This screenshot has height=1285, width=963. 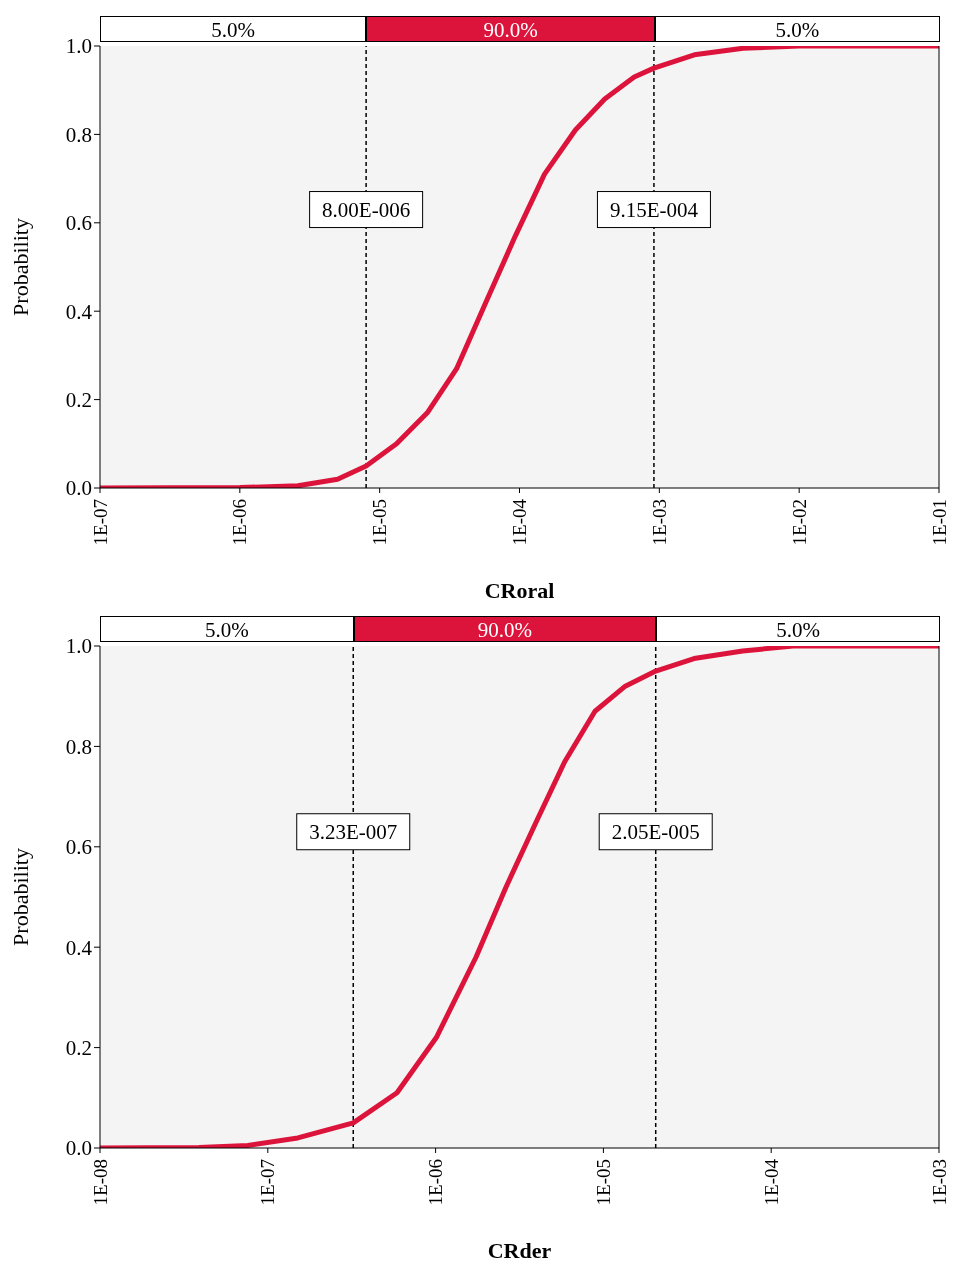 What do you see at coordinates (654, 209) in the screenshot?
I see `ref-line-label: 9.15E-004` at bounding box center [654, 209].